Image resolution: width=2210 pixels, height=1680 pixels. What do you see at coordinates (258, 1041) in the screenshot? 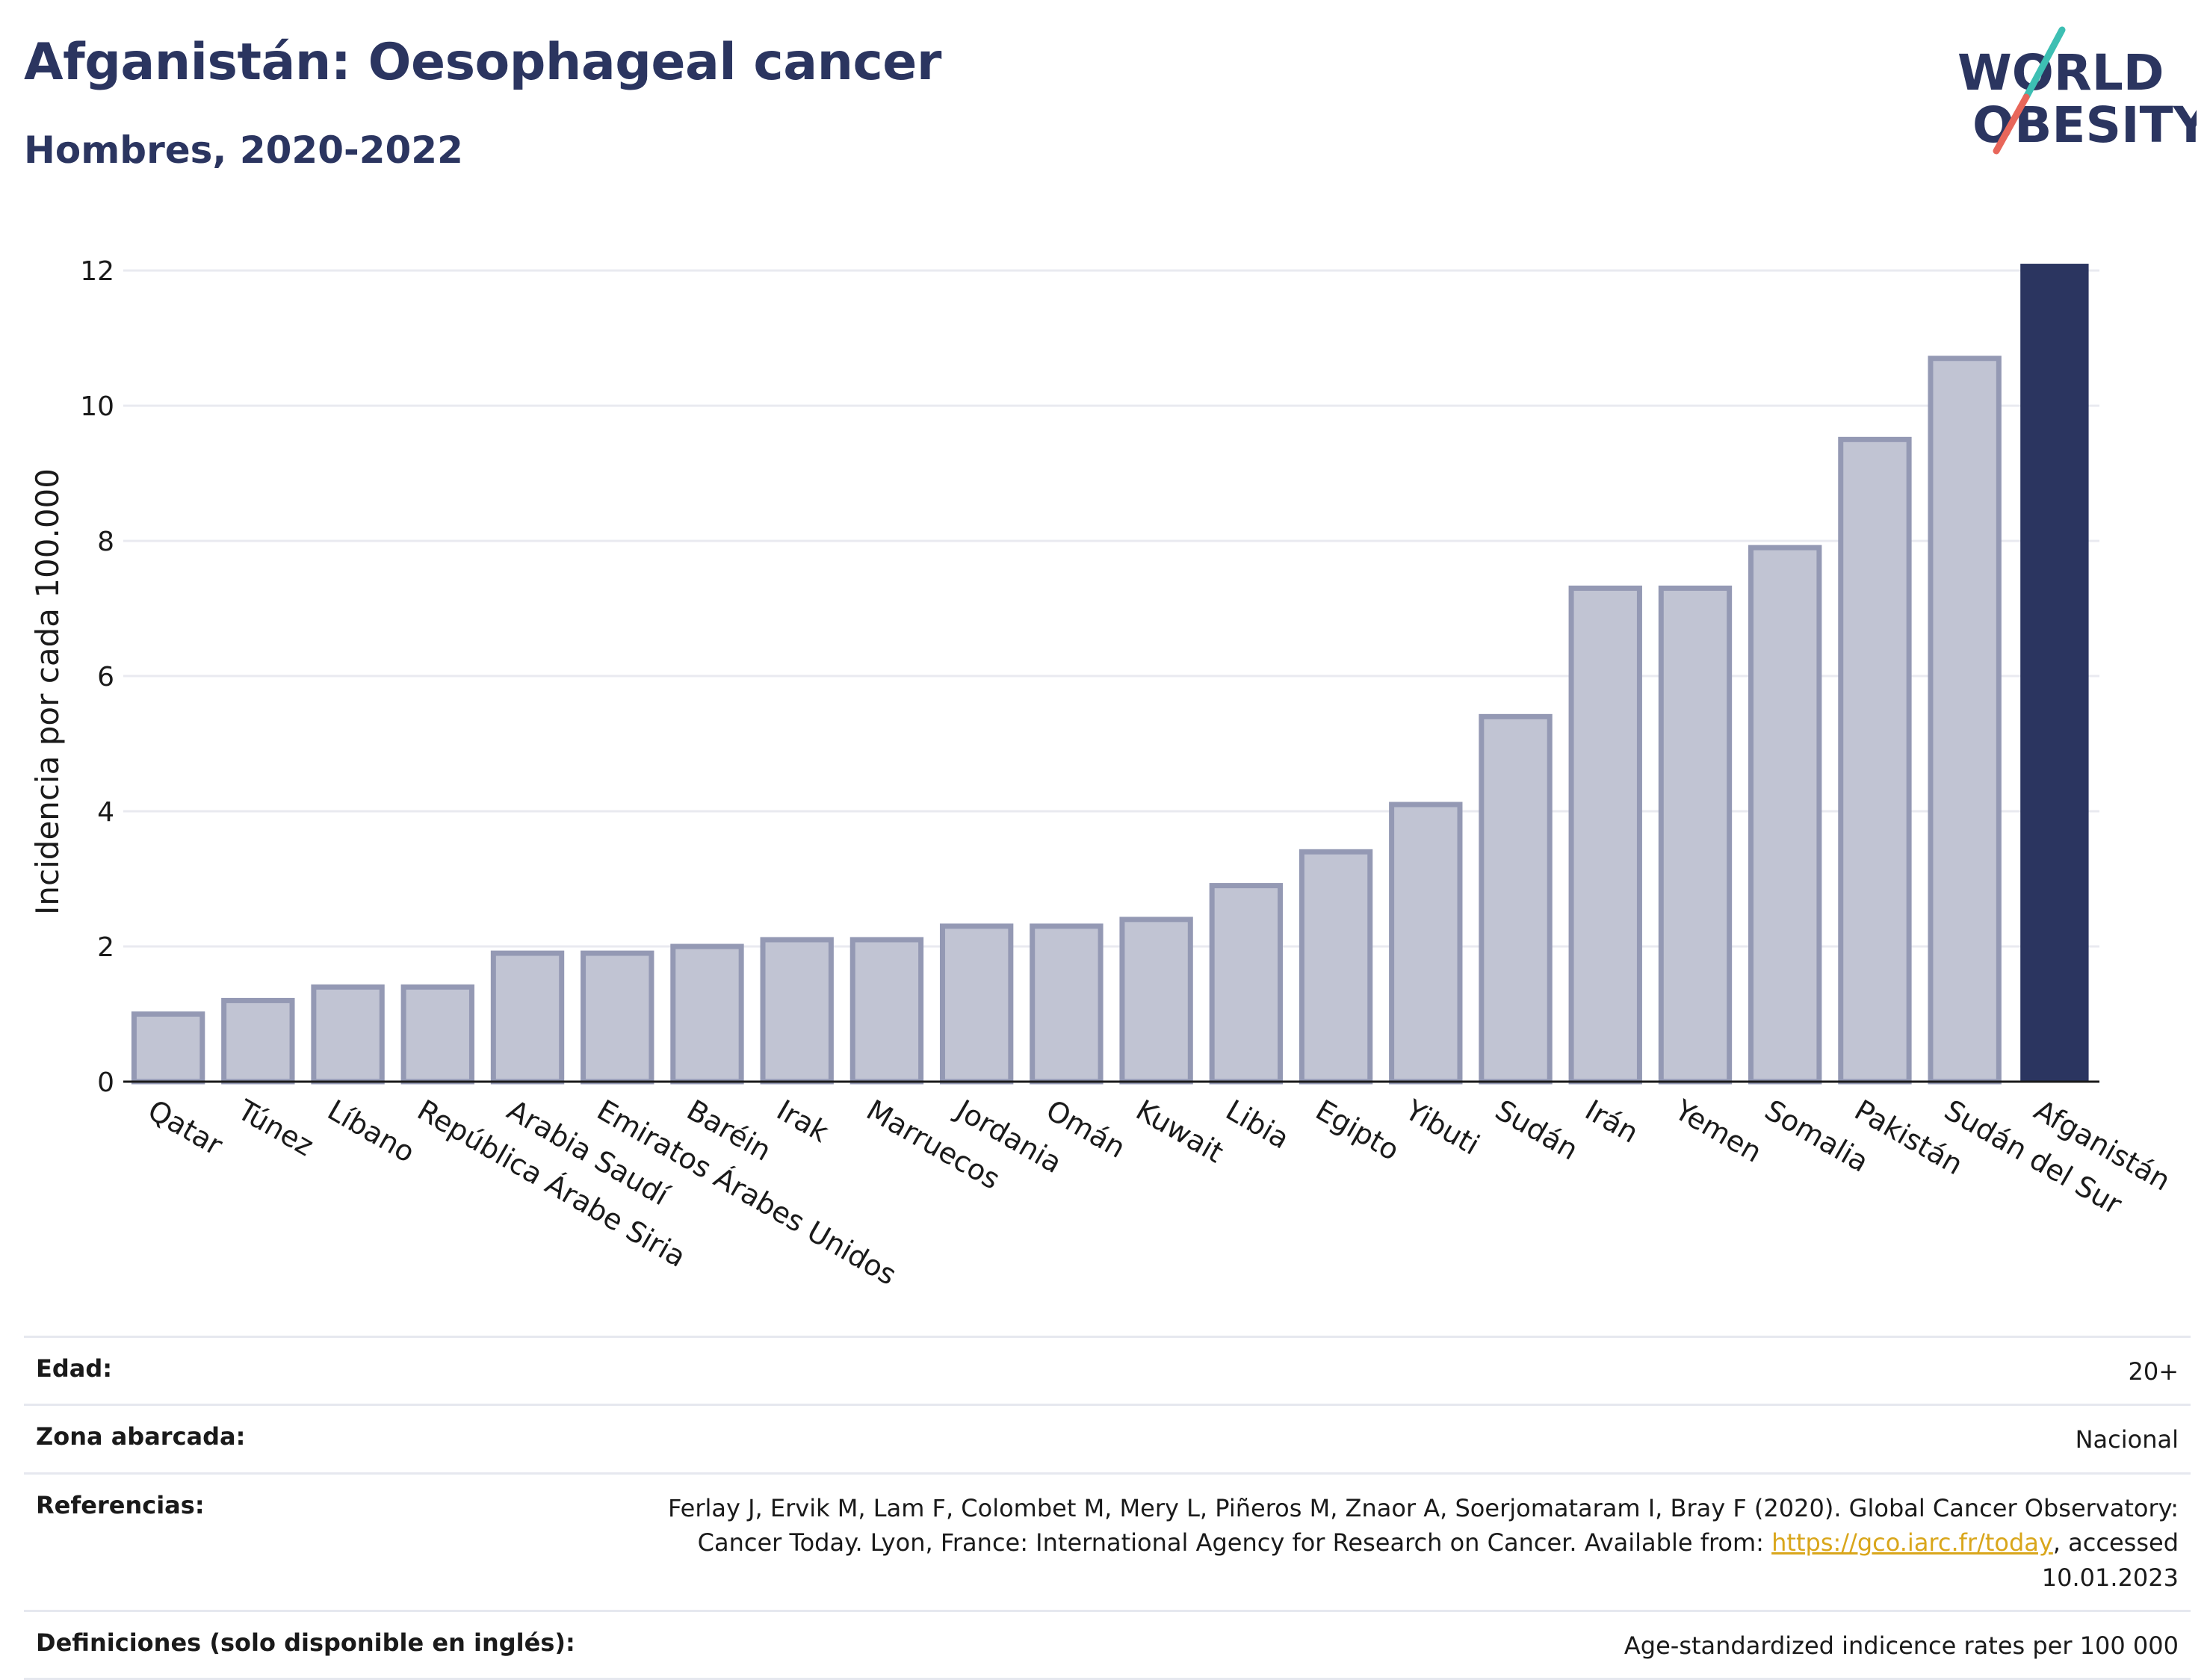
I see `bar-túnez` at bounding box center [258, 1041].